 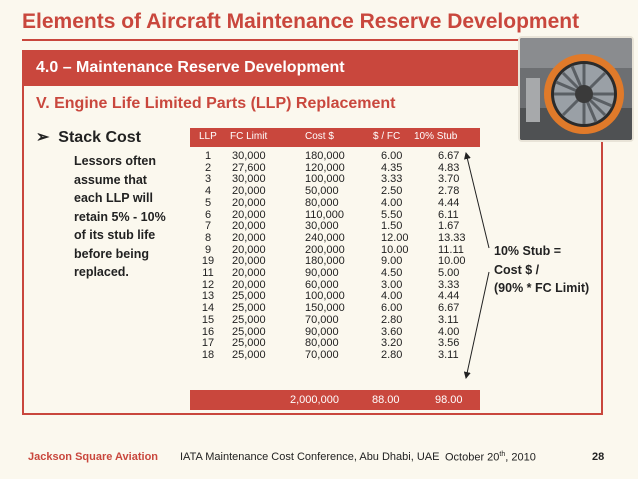 What do you see at coordinates (101, 272) in the screenshot?
I see `note-line: replaced.` at bounding box center [101, 272].